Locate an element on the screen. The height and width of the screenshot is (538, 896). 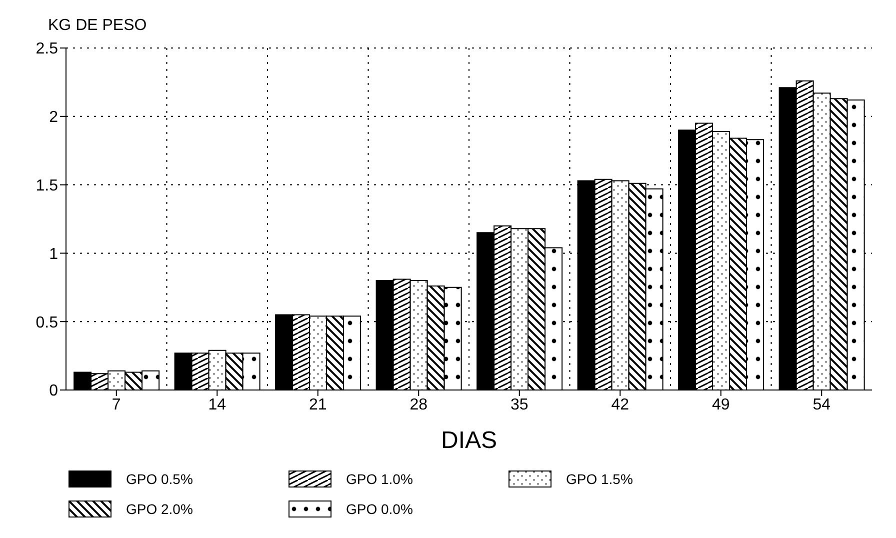
x-tick-label: 54 is located at coordinates (821, 405).